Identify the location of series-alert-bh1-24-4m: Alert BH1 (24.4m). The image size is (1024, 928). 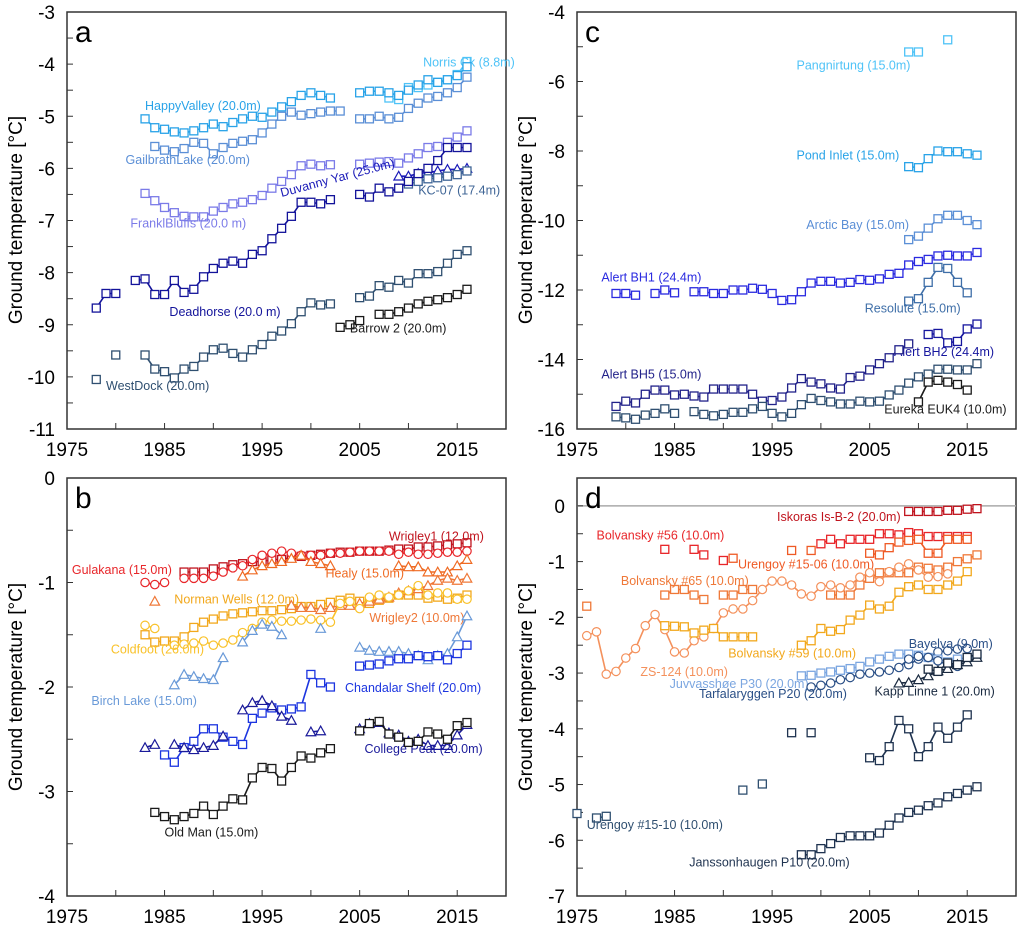
(791, 276).